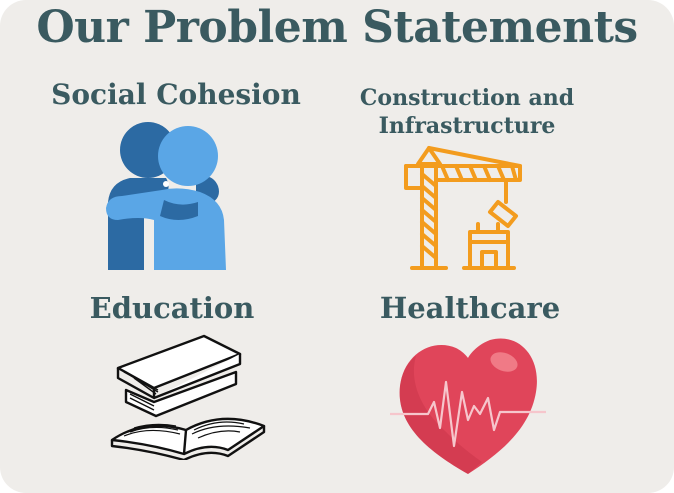 Image resolution: width=674 pixels, height=493 pixels. What do you see at coordinates (172, 308) in the screenshot?
I see `education-label: Education` at bounding box center [172, 308].